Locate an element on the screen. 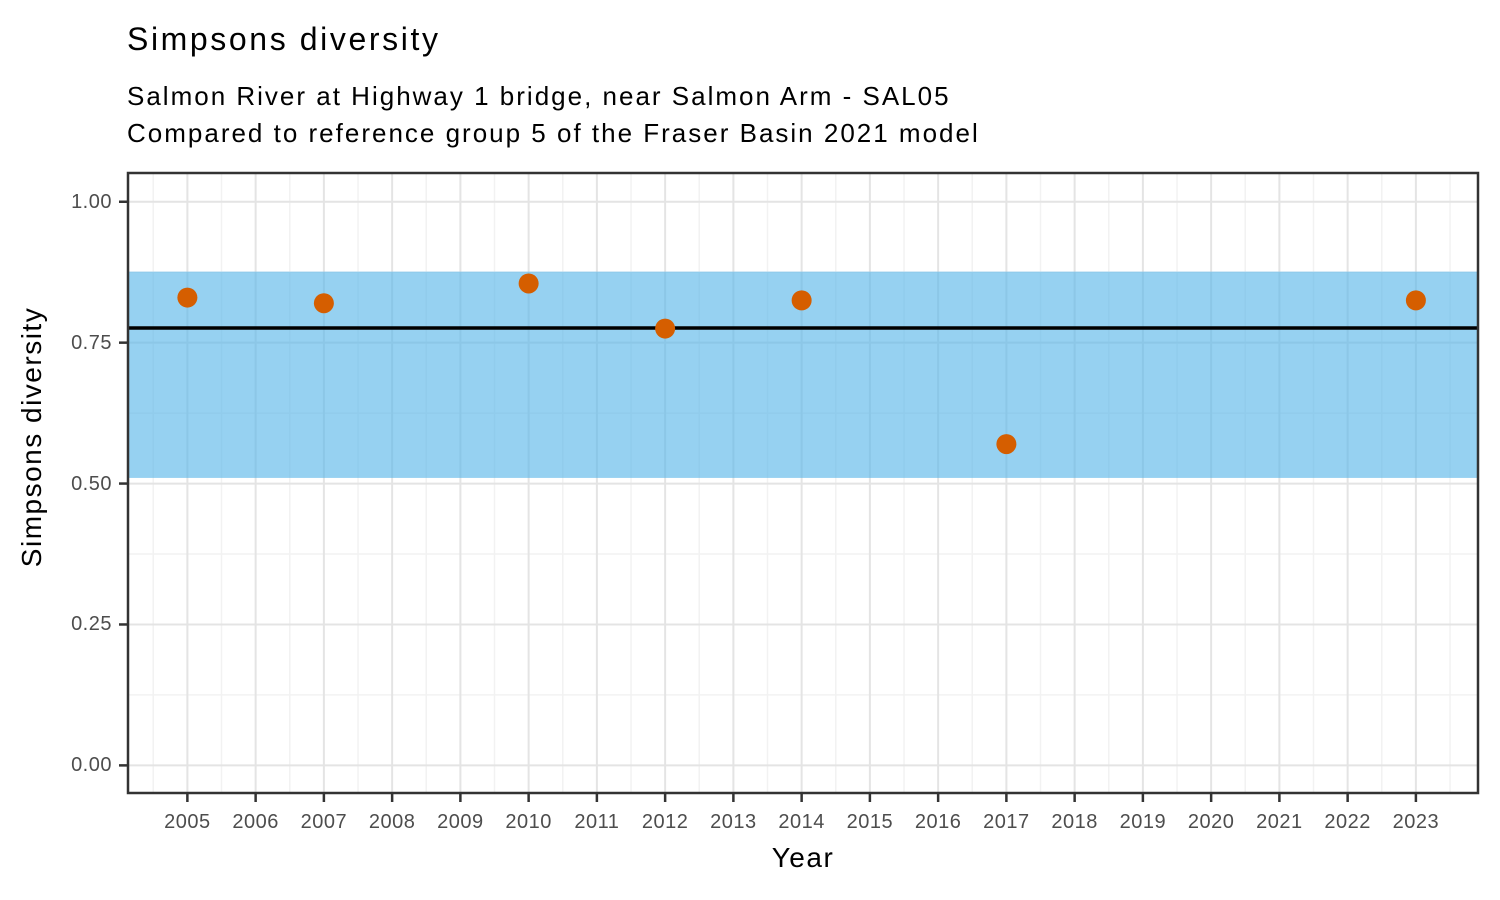 Image resolution: width=1500 pixels, height=900 pixels. x-tick-label: 2020 is located at coordinates (1211, 822).